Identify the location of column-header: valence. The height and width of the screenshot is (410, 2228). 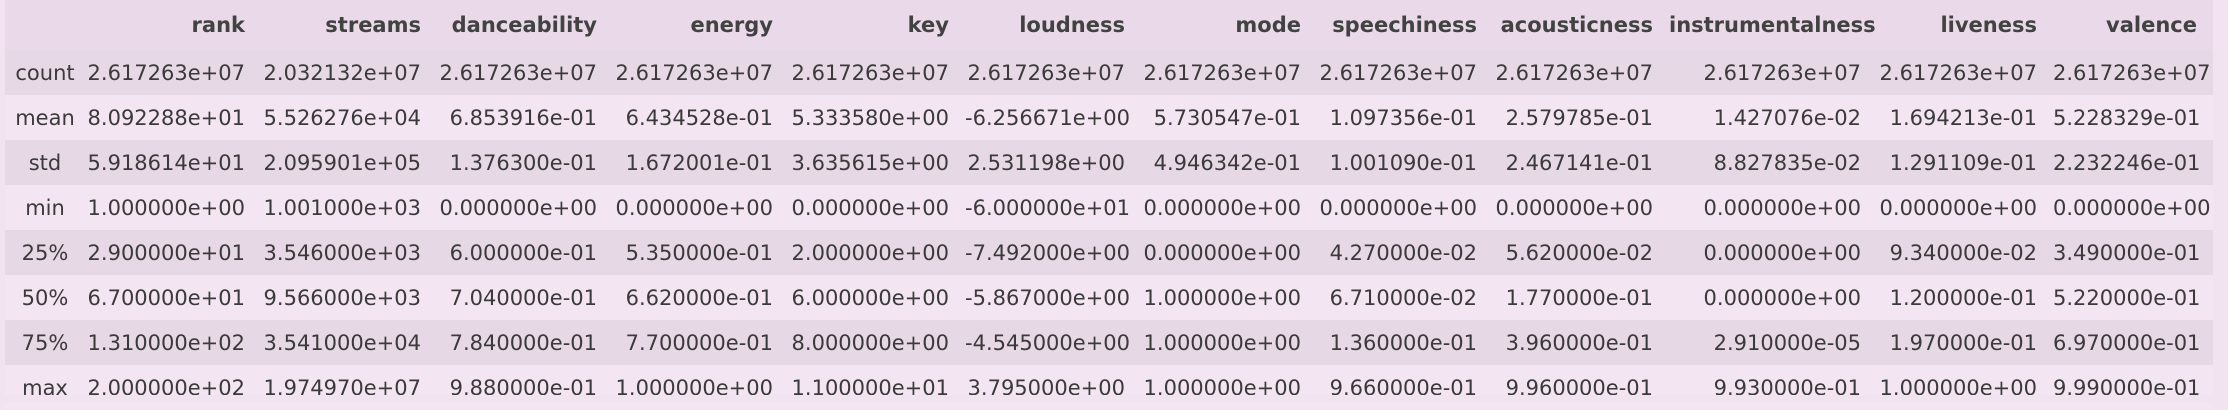
(2151, 25).